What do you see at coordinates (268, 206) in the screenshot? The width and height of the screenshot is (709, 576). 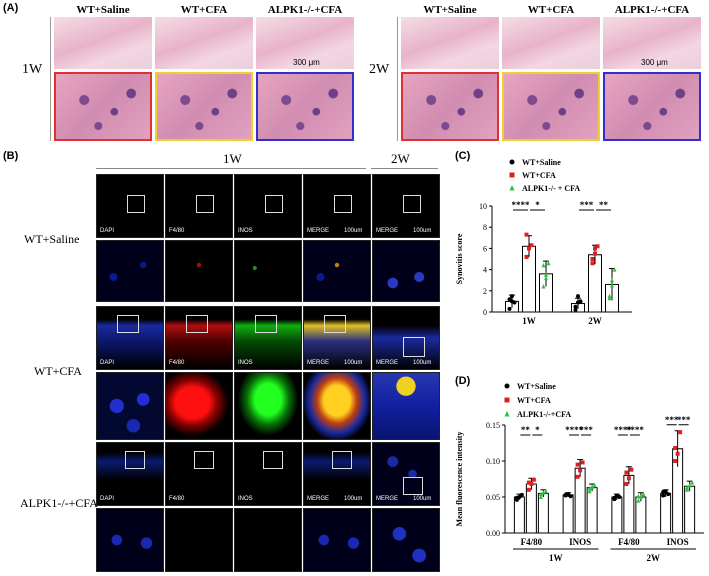 I see `if-inos-wt-saline: INOS` at bounding box center [268, 206].